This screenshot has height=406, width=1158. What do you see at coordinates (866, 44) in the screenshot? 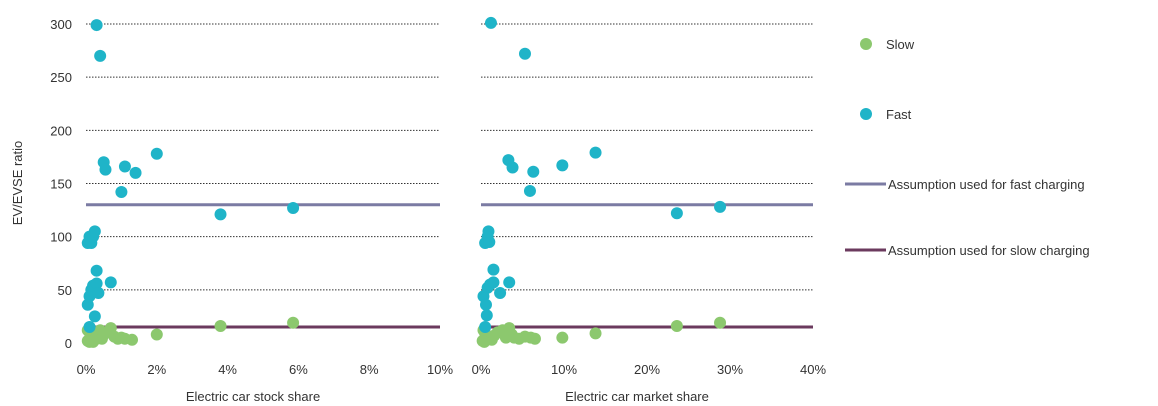
I see `legend-marker-slow` at bounding box center [866, 44].